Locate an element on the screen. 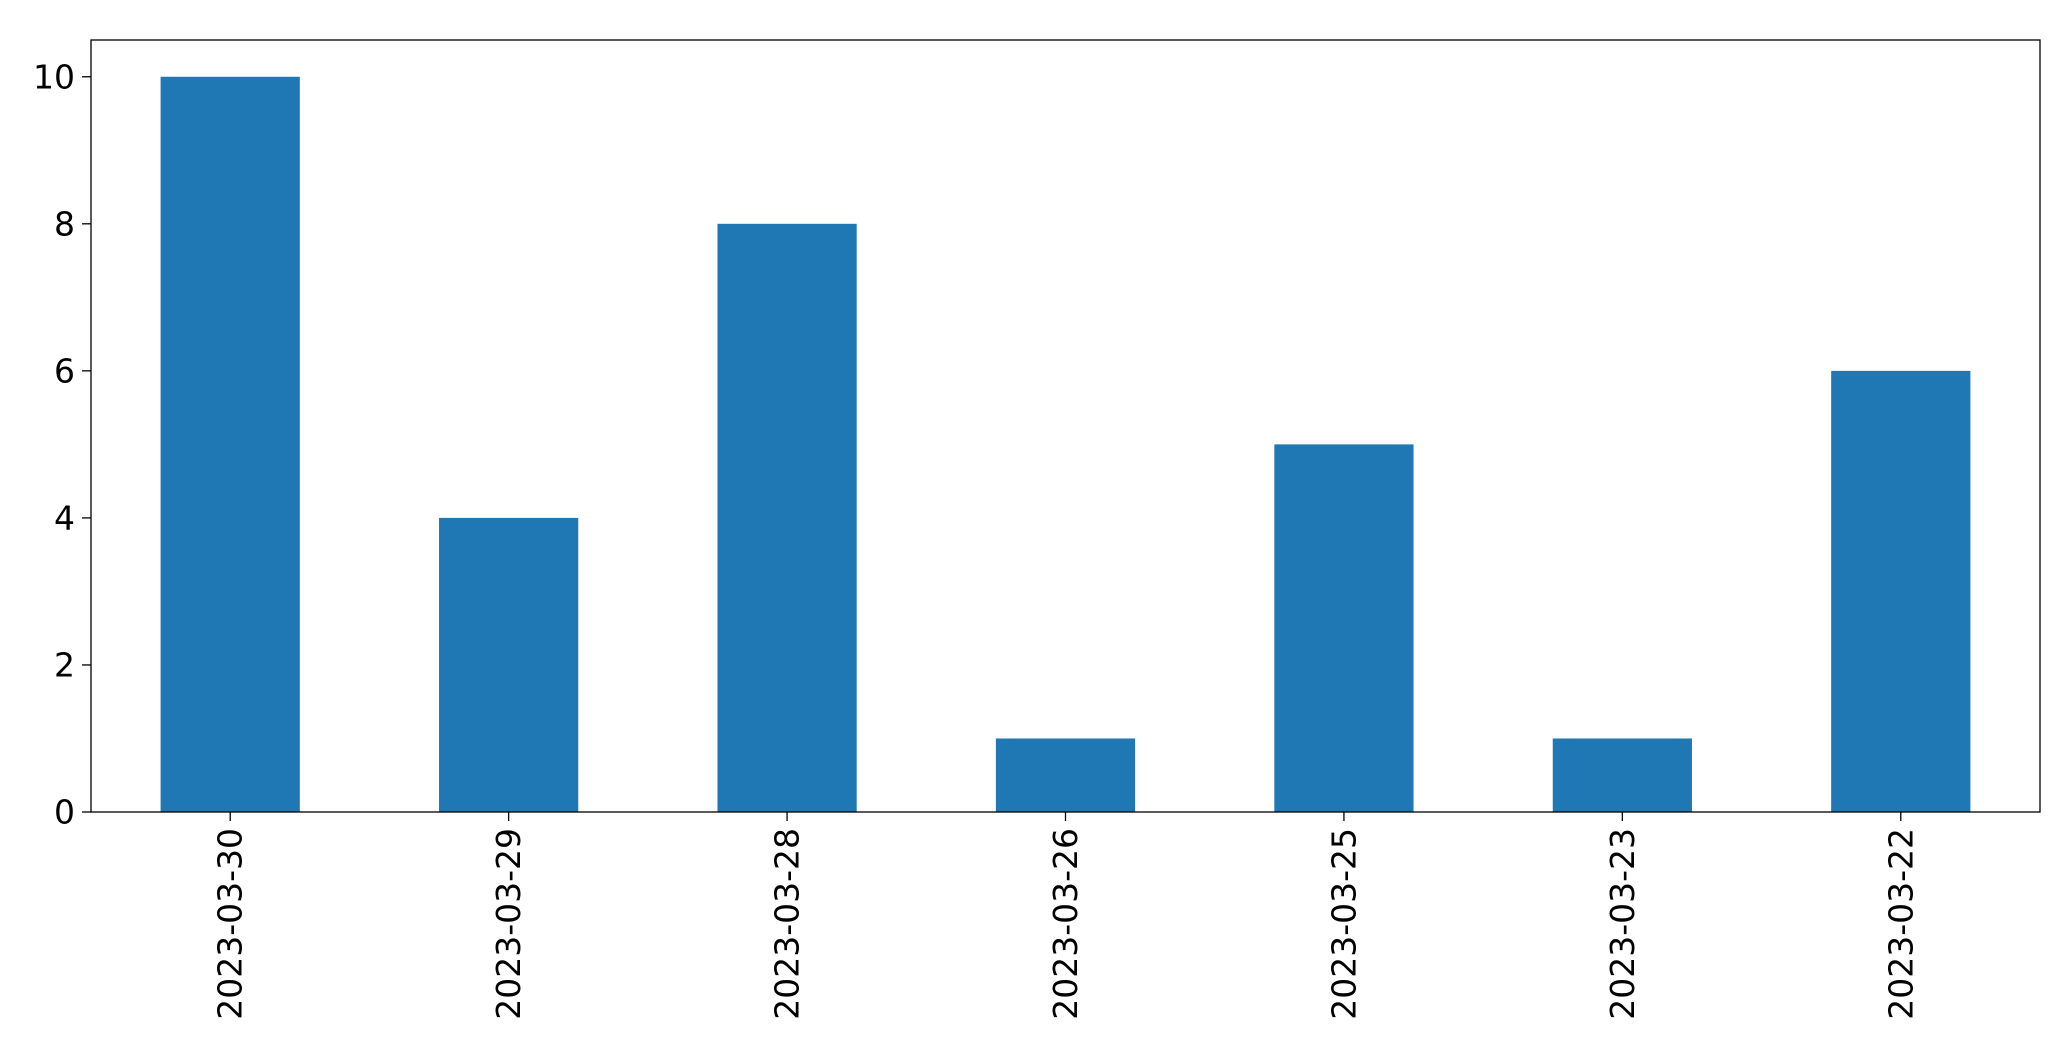 This screenshot has width=2071, height=1061. y-tick-label: 8 is located at coordinates (64, 223).